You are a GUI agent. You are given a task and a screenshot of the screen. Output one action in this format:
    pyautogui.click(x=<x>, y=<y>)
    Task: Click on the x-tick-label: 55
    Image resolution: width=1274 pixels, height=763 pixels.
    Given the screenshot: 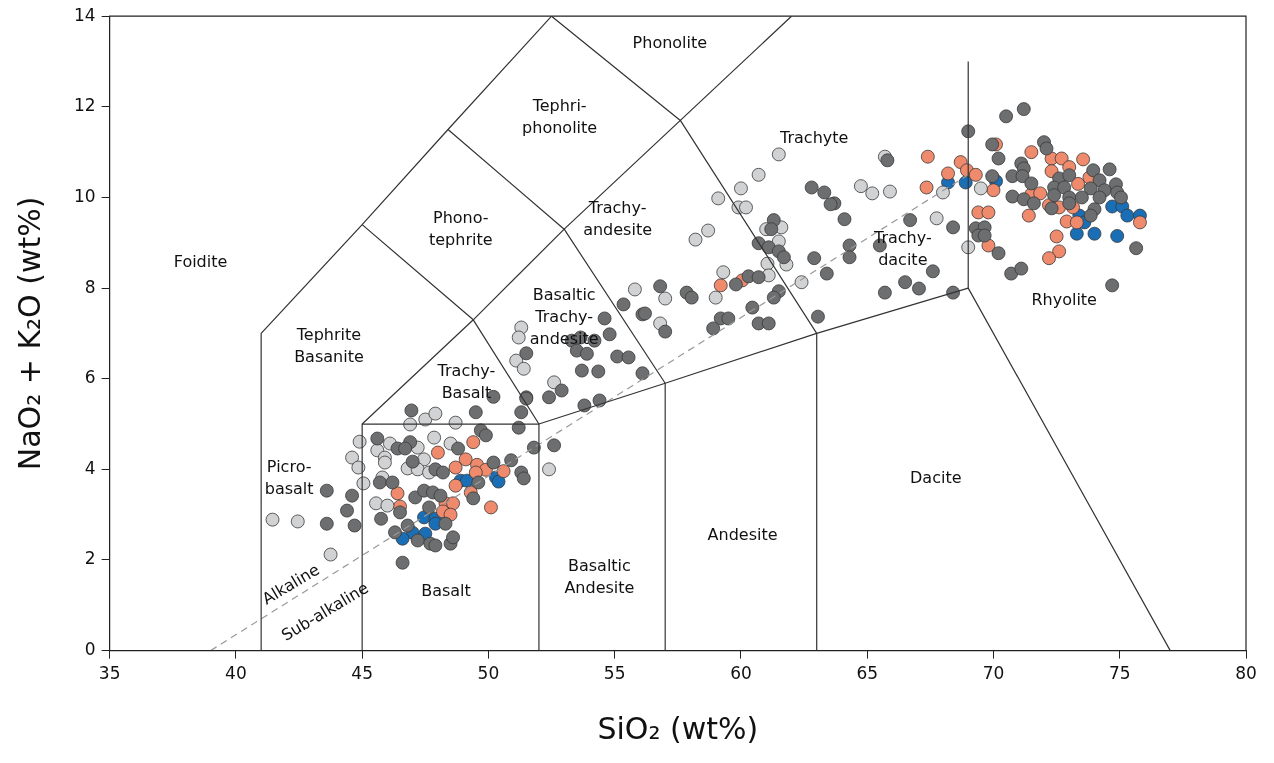 What is the action you would take?
    pyautogui.click(x=614, y=673)
    